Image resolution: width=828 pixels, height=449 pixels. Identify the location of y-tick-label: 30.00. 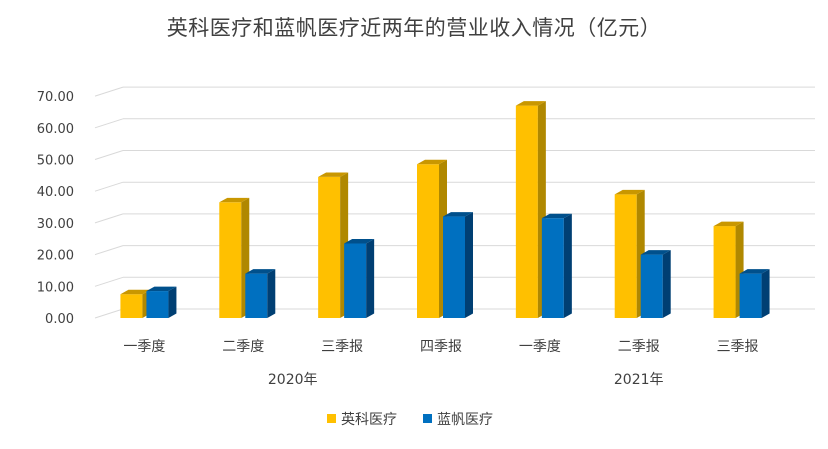
(55, 224).